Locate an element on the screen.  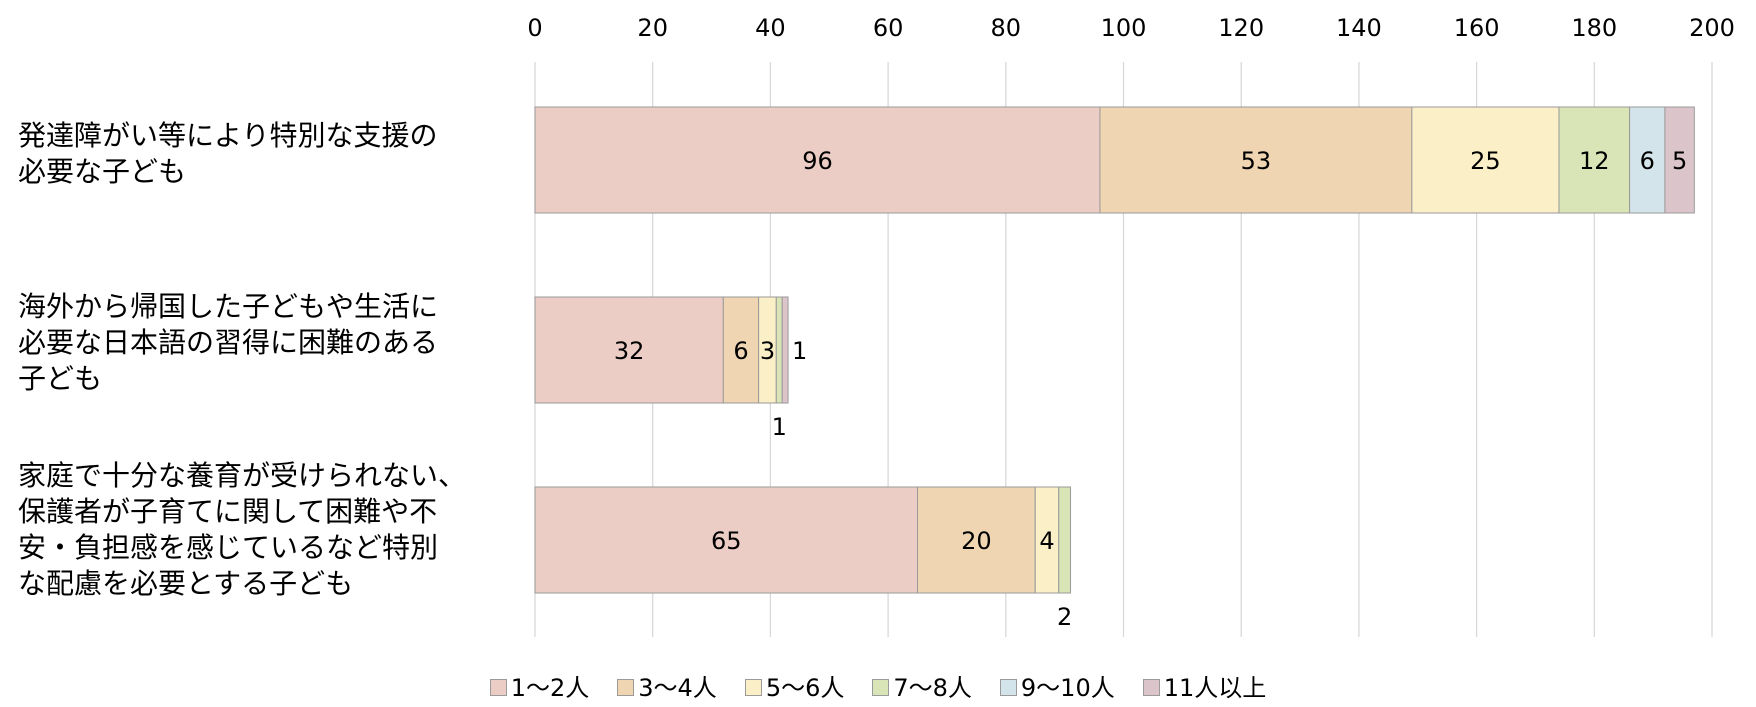
data-label: 53 is located at coordinates (1256, 161).